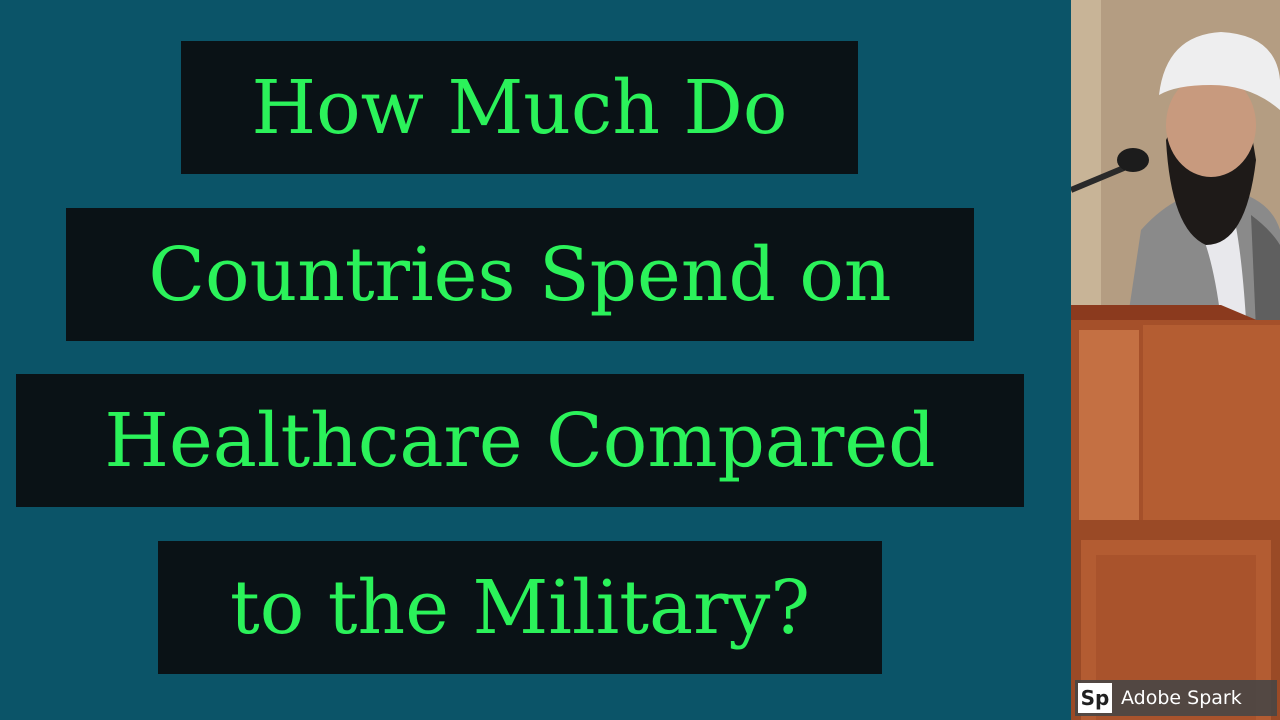 This screenshot has width=1280, height=720. I want to click on title-line-3: Healthcare Compared, so click(520, 440).